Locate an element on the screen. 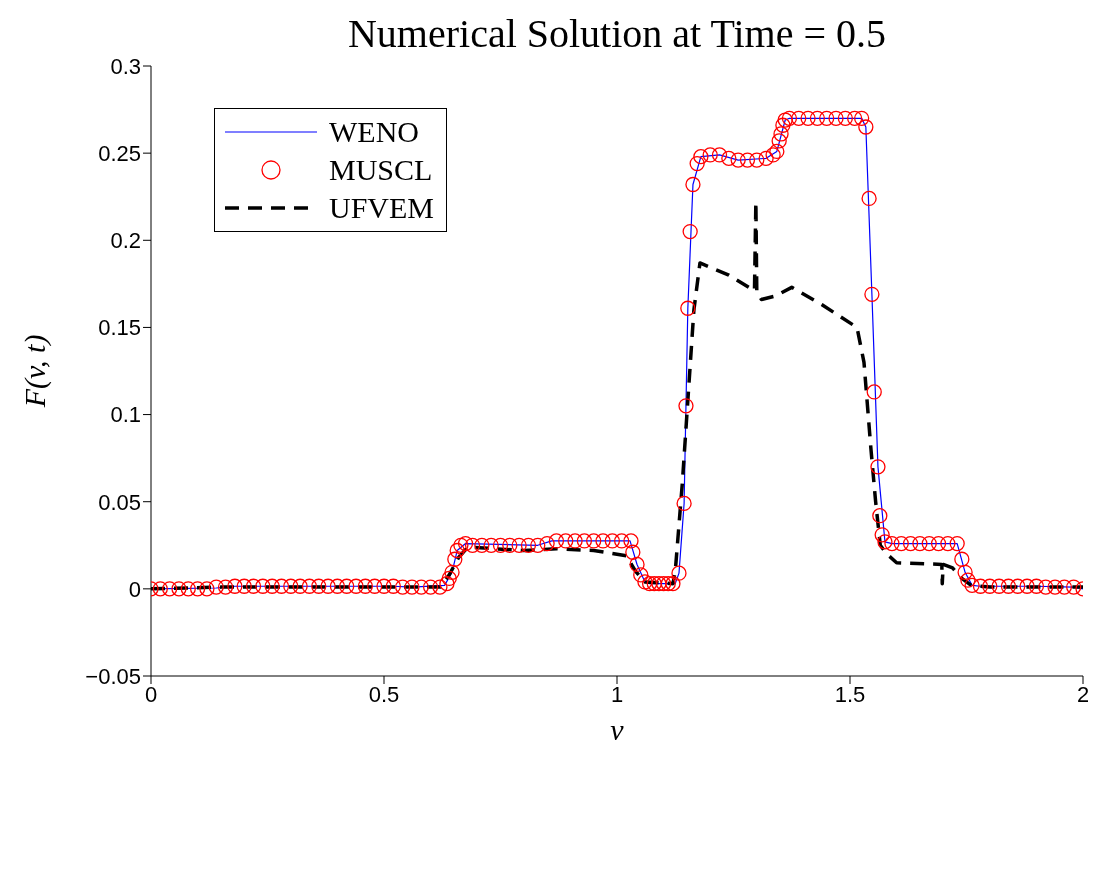  x-tick-label: 0.5 is located at coordinates (384, 694).